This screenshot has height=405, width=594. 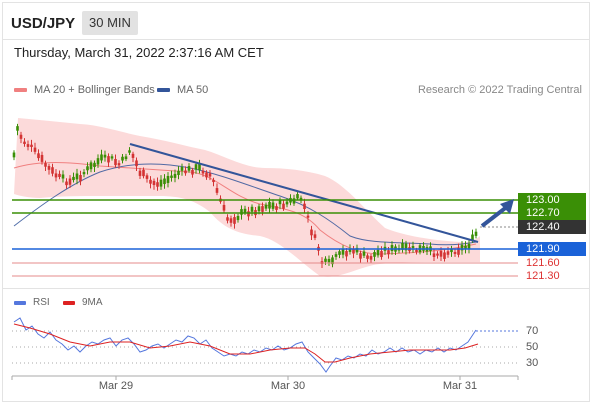 What do you see at coordinates (495, 216) in the screenshot?
I see `forecast-arrow` at bounding box center [495, 216].